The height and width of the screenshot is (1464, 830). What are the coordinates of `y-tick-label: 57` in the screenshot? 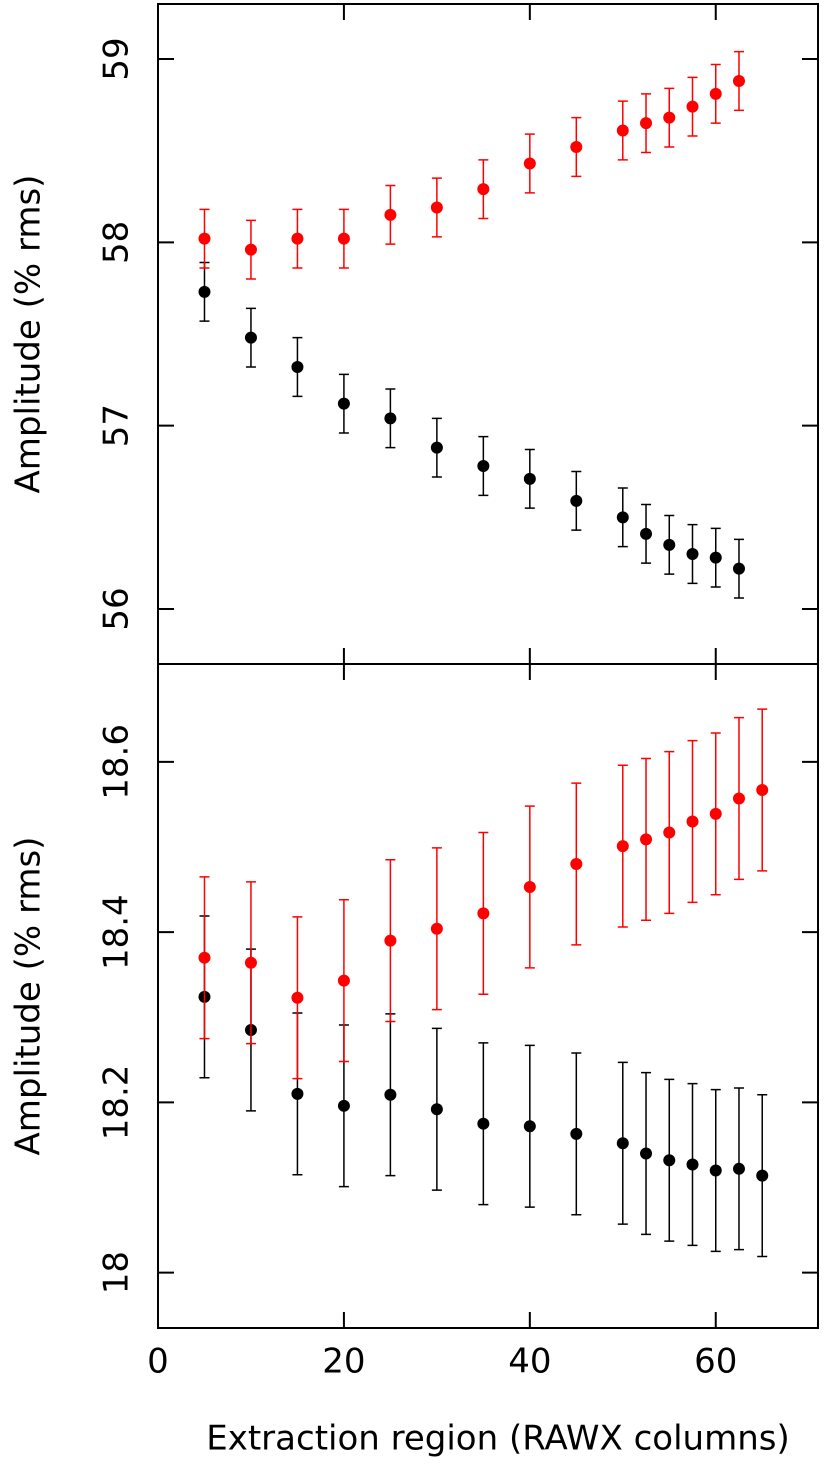 It's located at (117, 425).